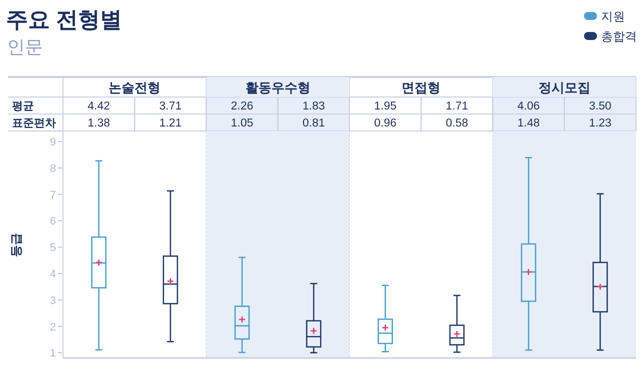 The height and width of the screenshot is (373, 643). I want to click on data-label: 1.38, so click(99, 124).